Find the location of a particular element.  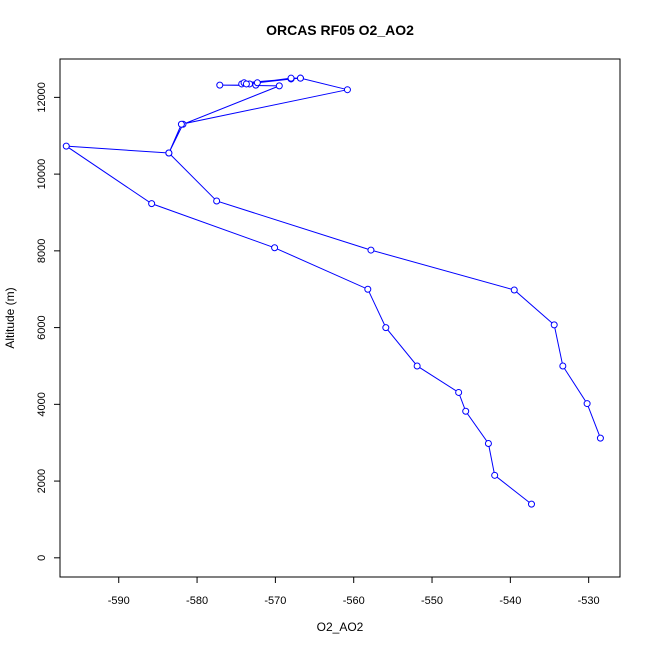

x-axis-label: O2_AO2 is located at coordinates (340, 627).